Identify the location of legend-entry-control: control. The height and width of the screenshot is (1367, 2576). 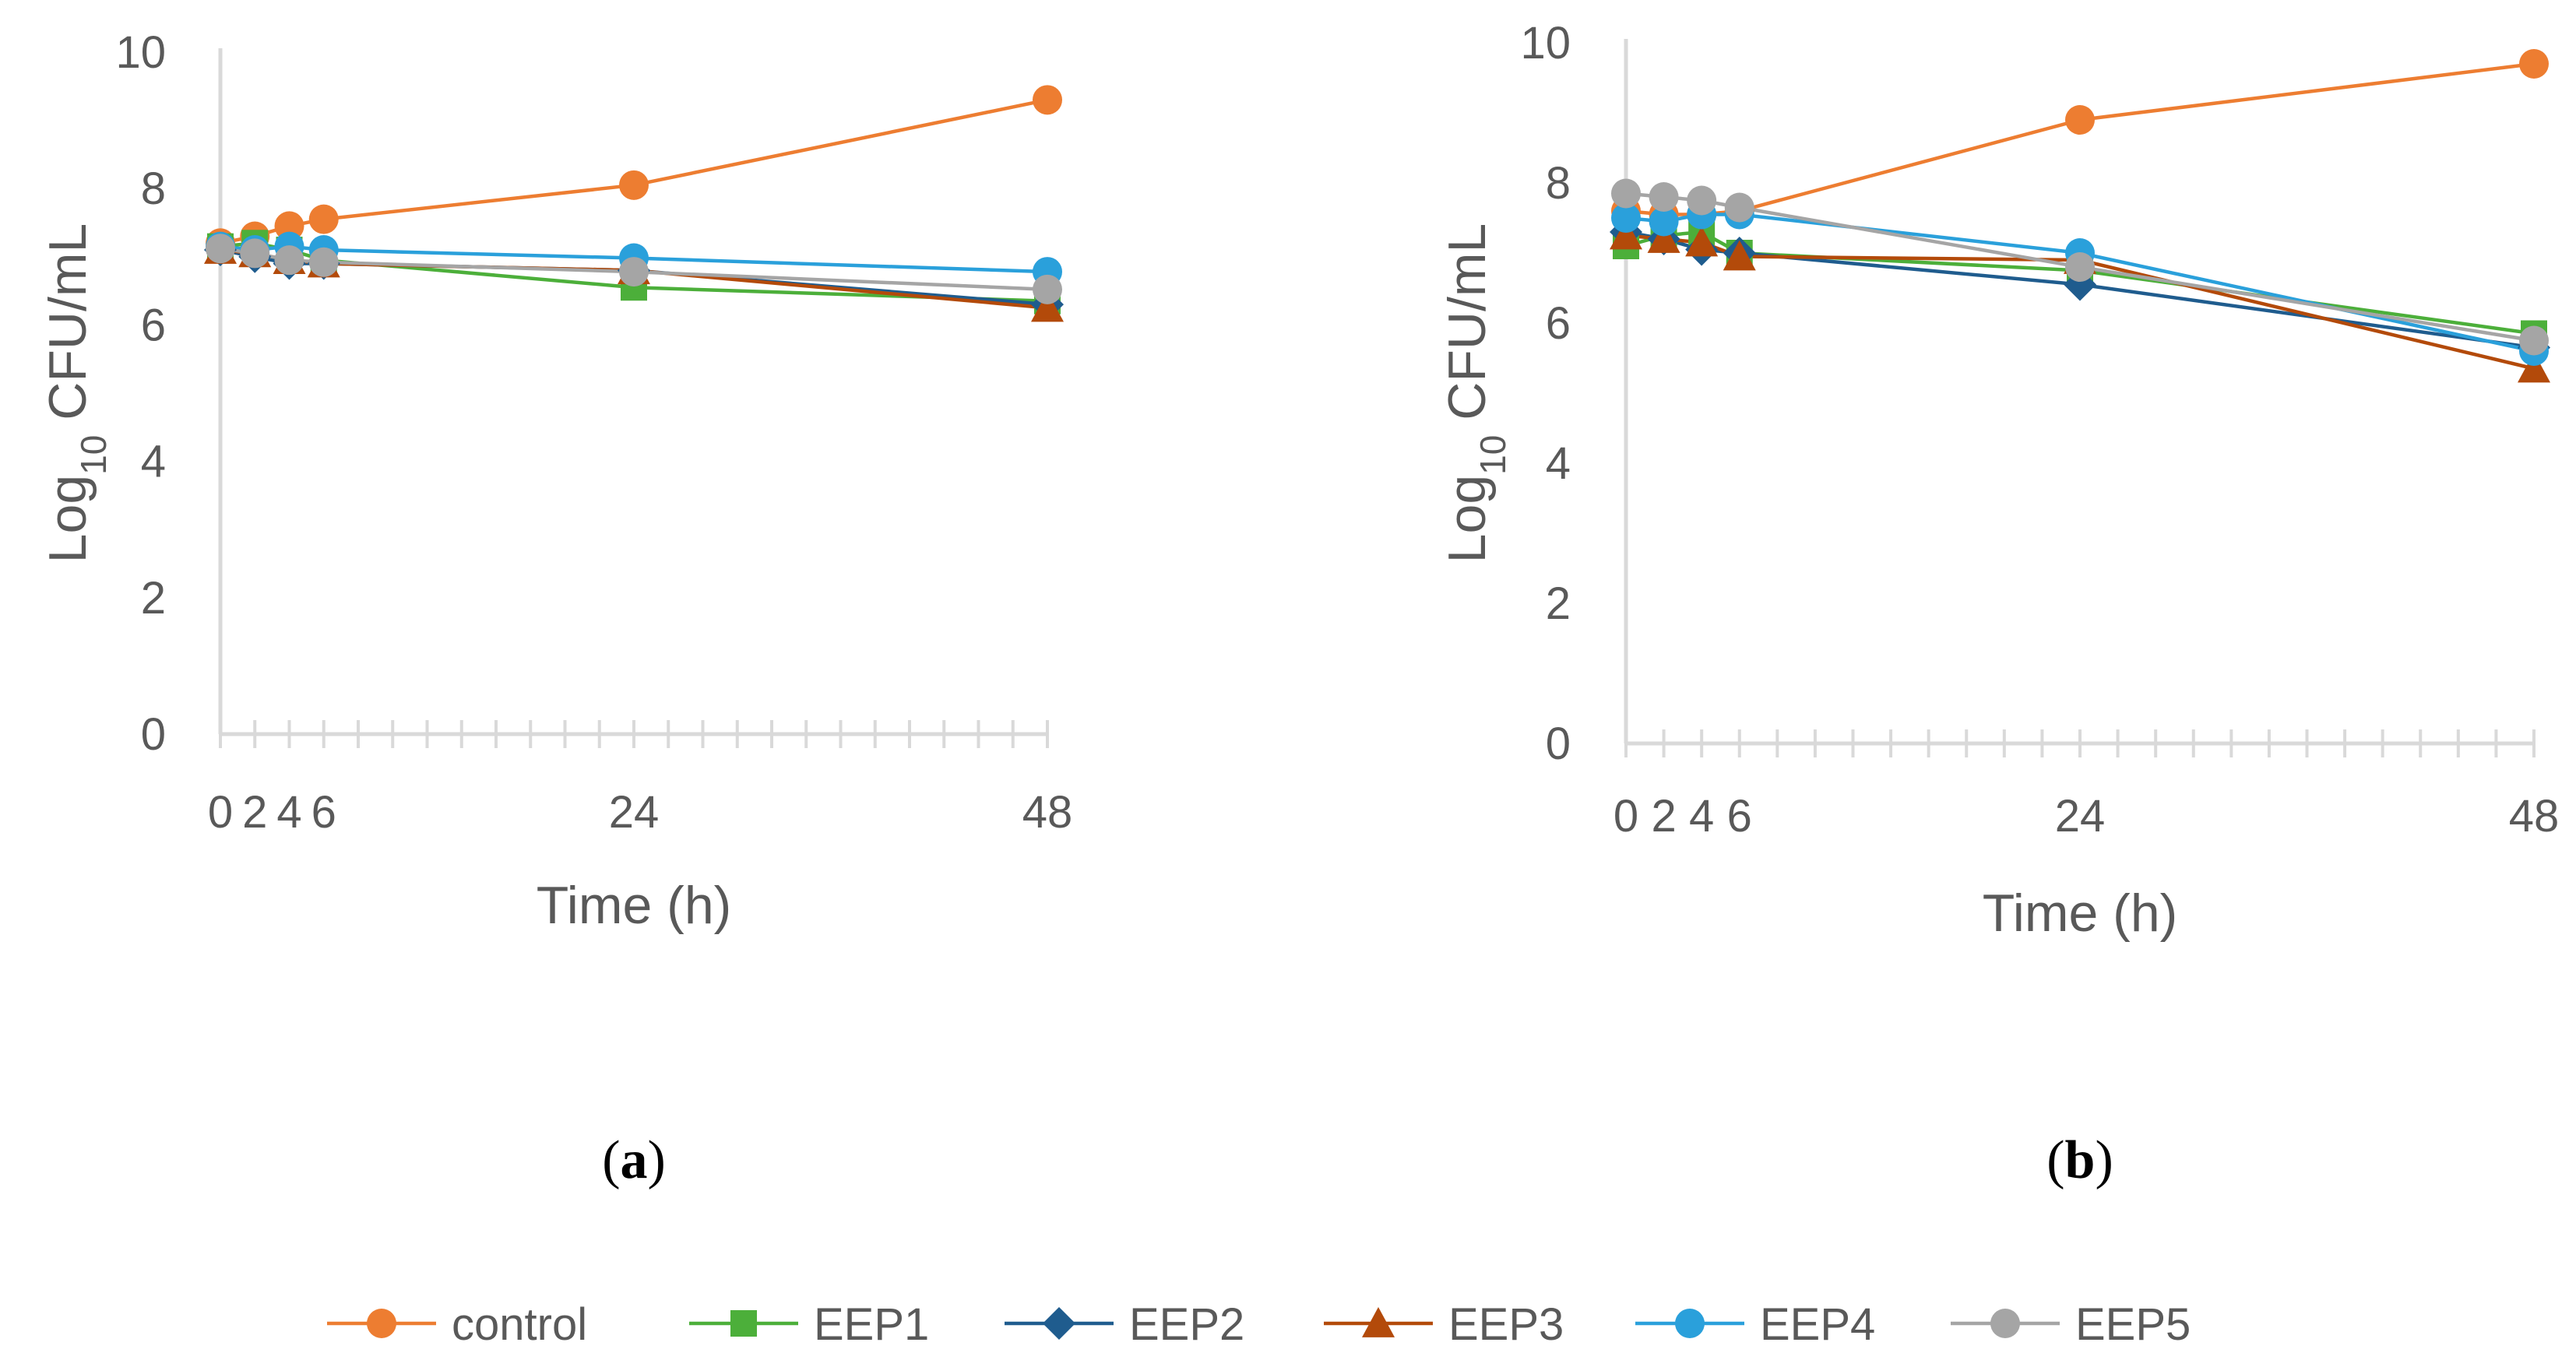
(457, 1324).